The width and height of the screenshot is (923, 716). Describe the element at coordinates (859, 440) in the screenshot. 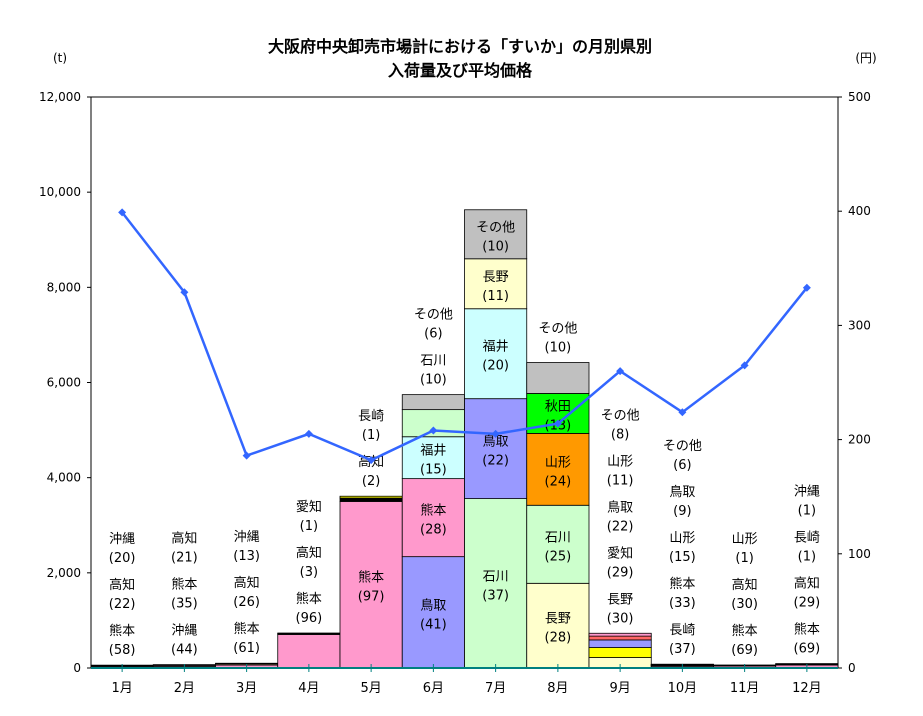

I see `right-tick-label: 200` at that location.